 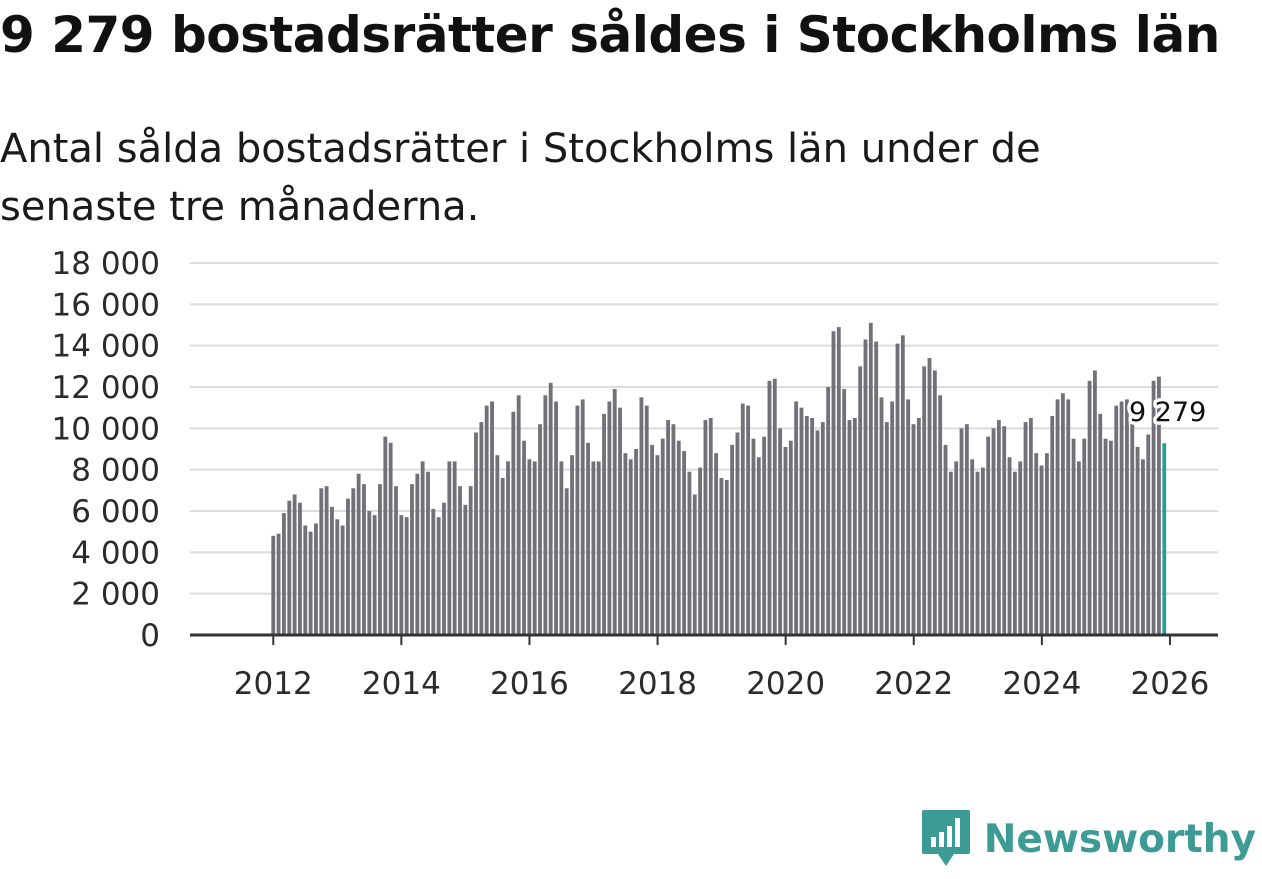 What do you see at coordinates (106, 429) in the screenshot?
I see `y-tick-label: 10 000` at bounding box center [106, 429].